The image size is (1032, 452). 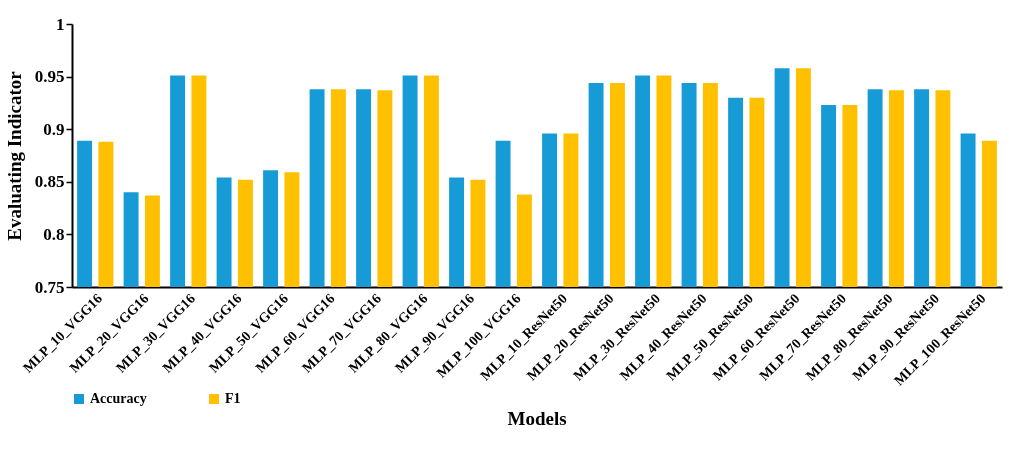 What do you see at coordinates (233, 398) in the screenshot?
I see `legend-label: F1` at bounding box center [233, 398].